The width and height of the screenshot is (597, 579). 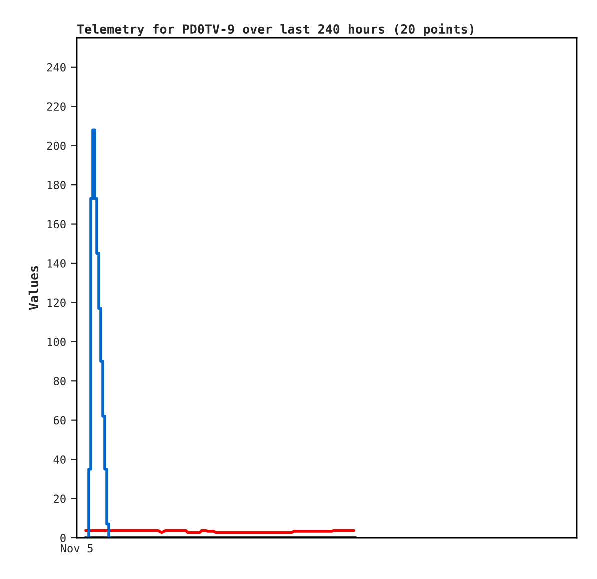 What do you see at coordinates (57, 185) in the screenshot?
I see `y-tick-label: 180` at bounding box center [57, 185].